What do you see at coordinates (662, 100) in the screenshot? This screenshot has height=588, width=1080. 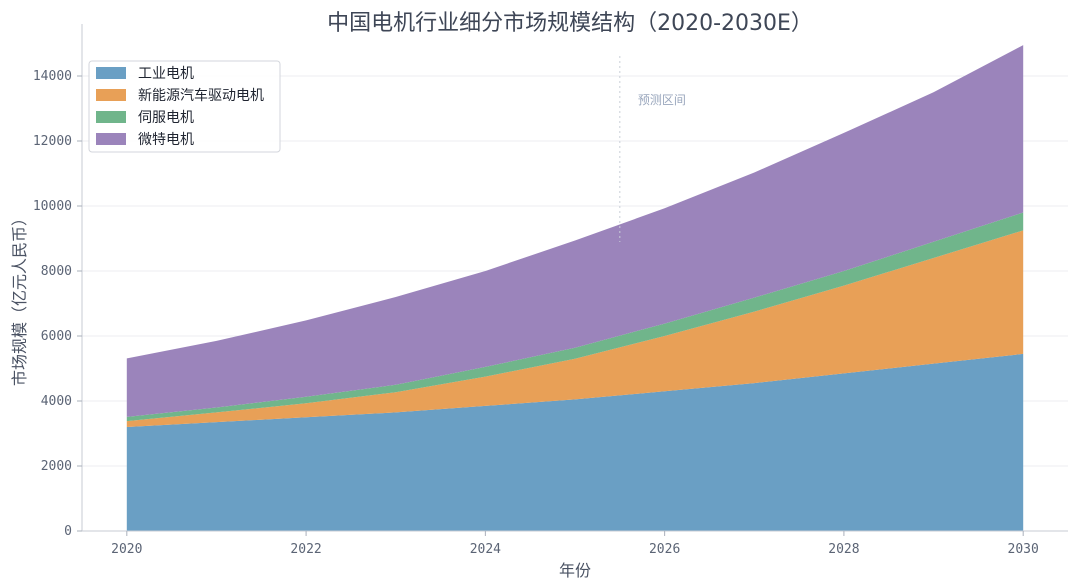 I see `forecast-label: 预测区间` at bounding box center [662, 100].